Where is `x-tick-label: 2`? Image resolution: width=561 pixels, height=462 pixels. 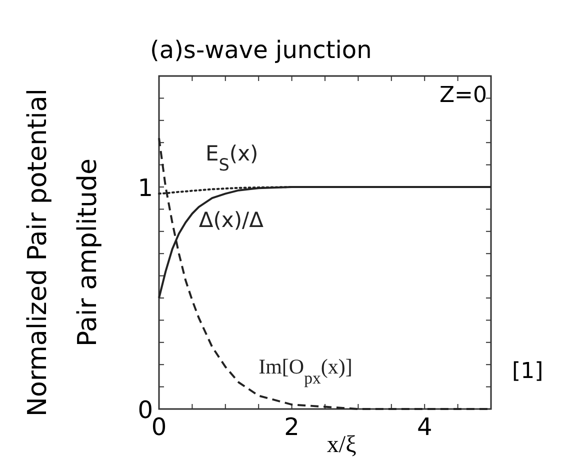
x-tick-label: 2 is located at coordinates (292, 427).